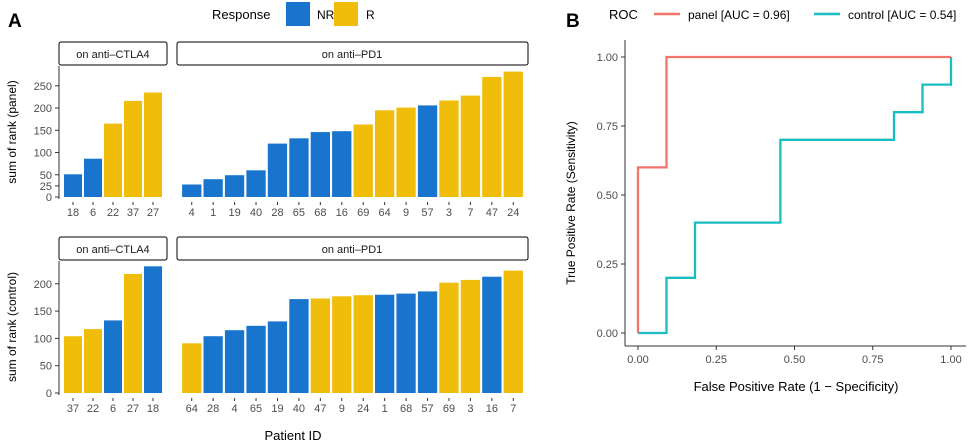 Image resolution: width=969 pixels, height=442 pixels. I want to click on y-tick-label: 200, so click(43, 109).